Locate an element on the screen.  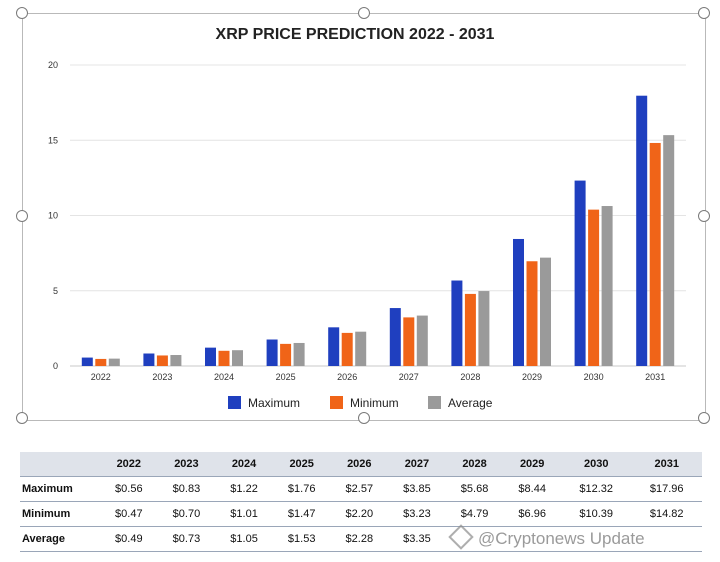
table-header-cell: 2022 is located at coordinates (129, 464).